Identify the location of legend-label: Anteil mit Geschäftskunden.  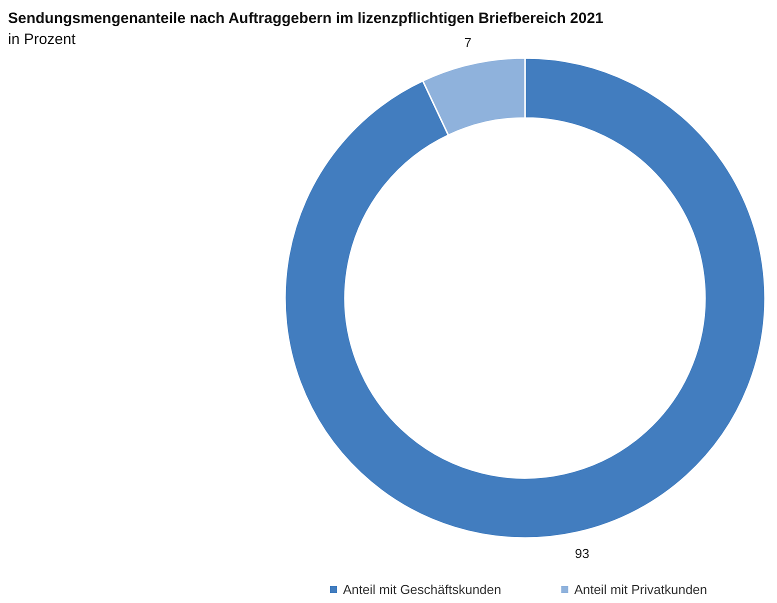
(422, 589).